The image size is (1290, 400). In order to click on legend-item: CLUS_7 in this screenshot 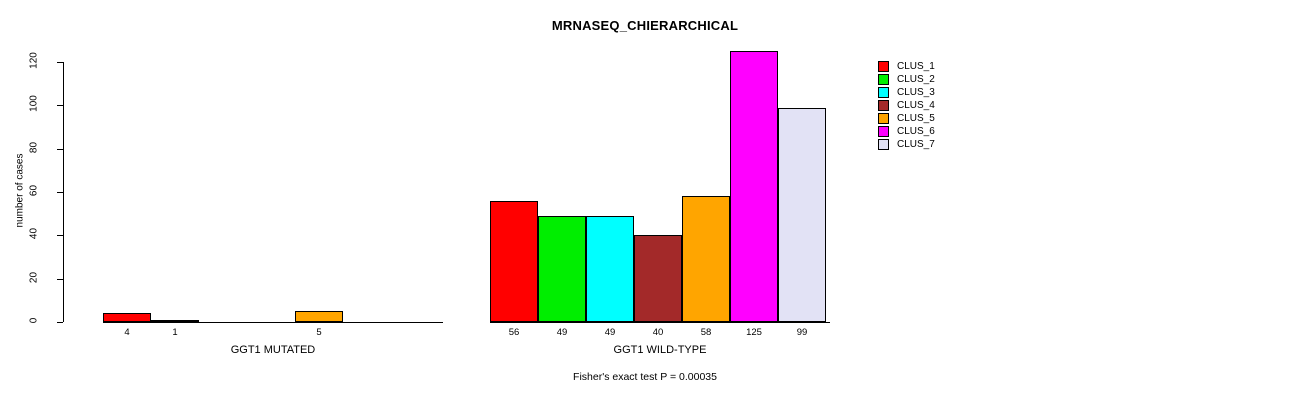, I will do `click(906, 144)`.